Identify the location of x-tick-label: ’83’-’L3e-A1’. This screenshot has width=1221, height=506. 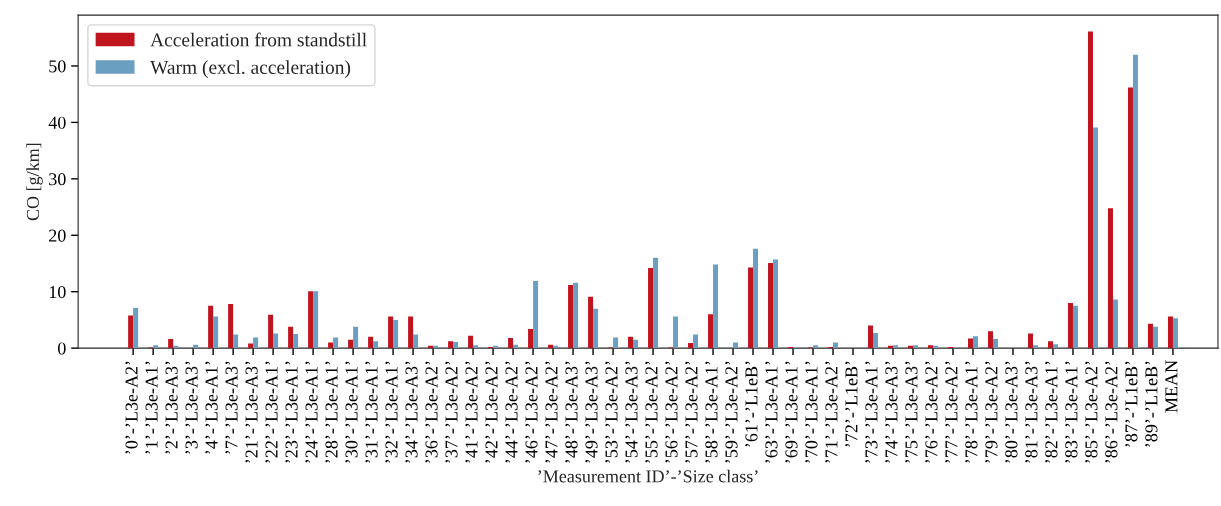
(1071, 412).